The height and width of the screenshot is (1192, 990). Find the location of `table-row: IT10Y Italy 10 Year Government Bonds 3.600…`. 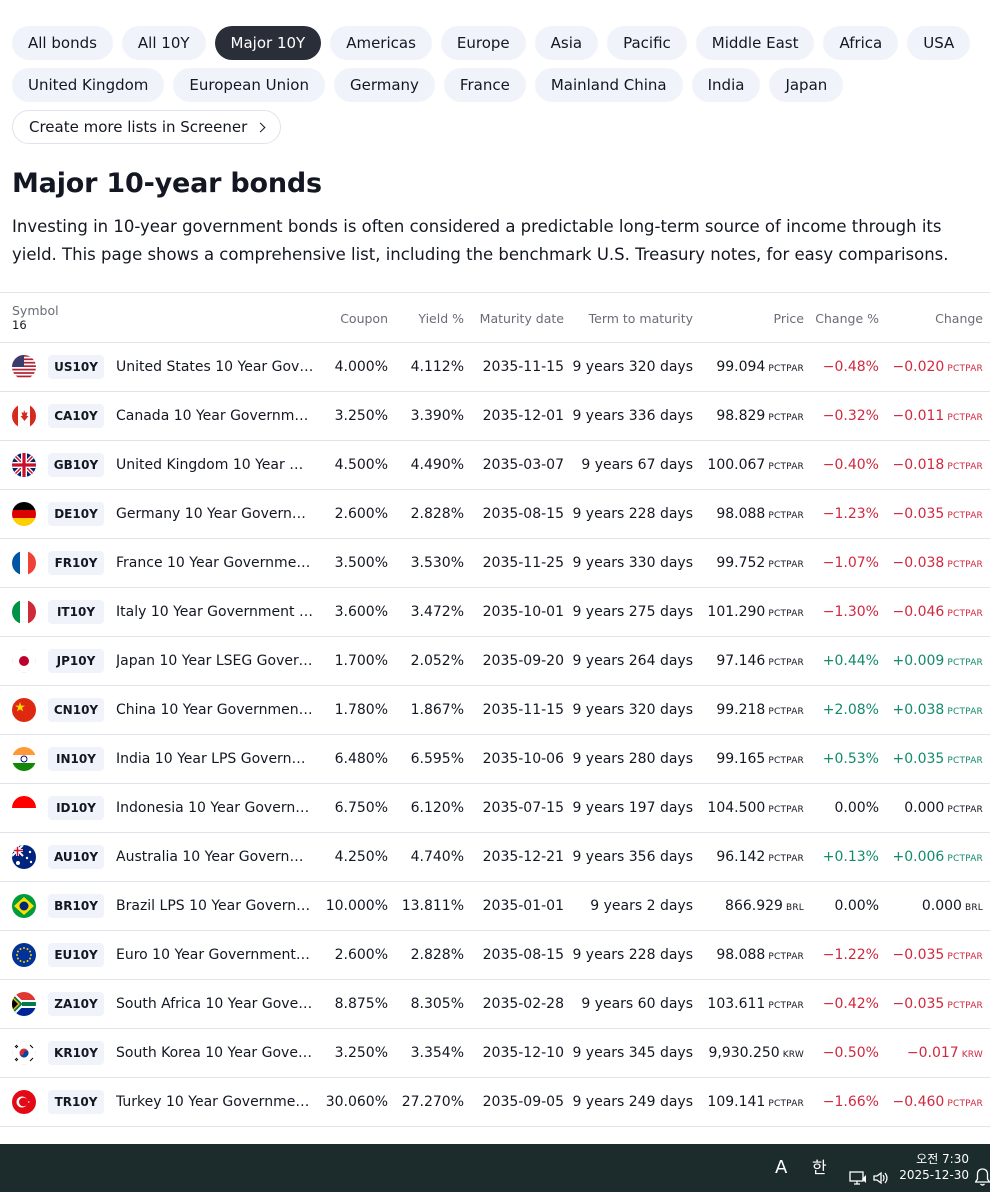

table-row: IT10Y Italy 10 Year Government Bonds 3.600… is located at coordinates (495, 612).